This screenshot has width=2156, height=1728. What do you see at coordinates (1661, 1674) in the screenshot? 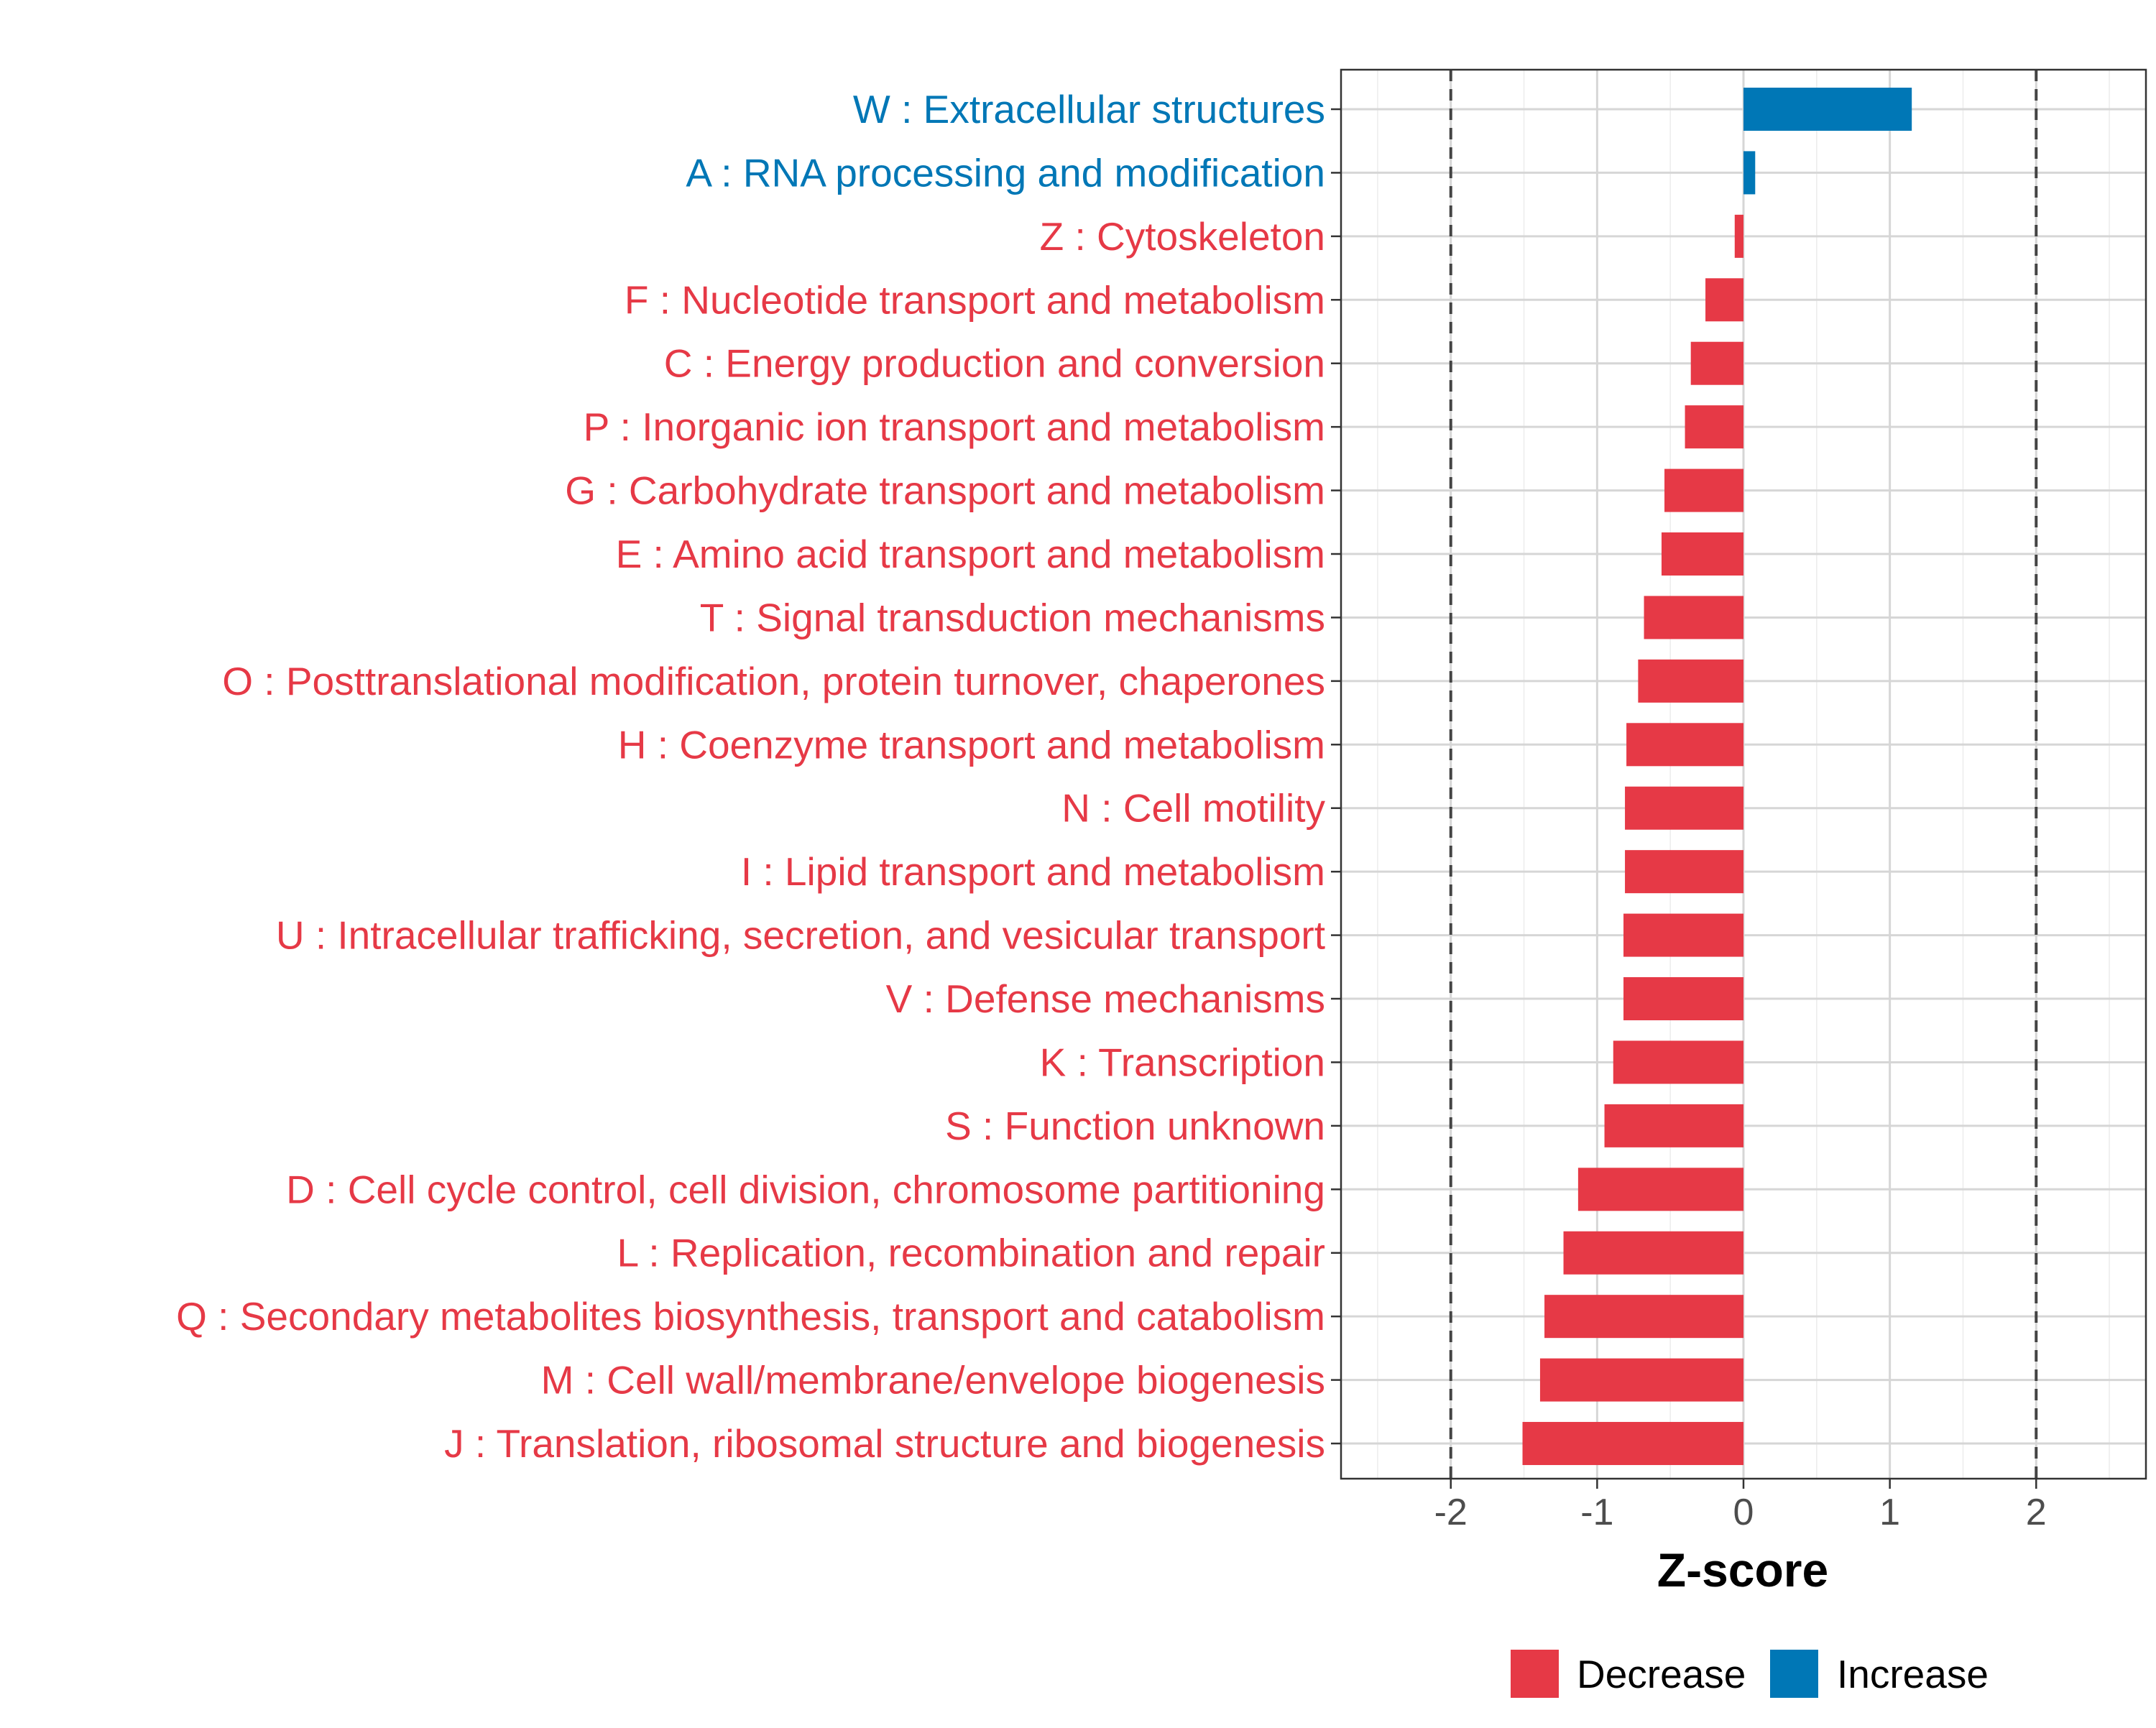
I see `legend-label-decrease: Decrease` at bounding box center [1661, 1674].